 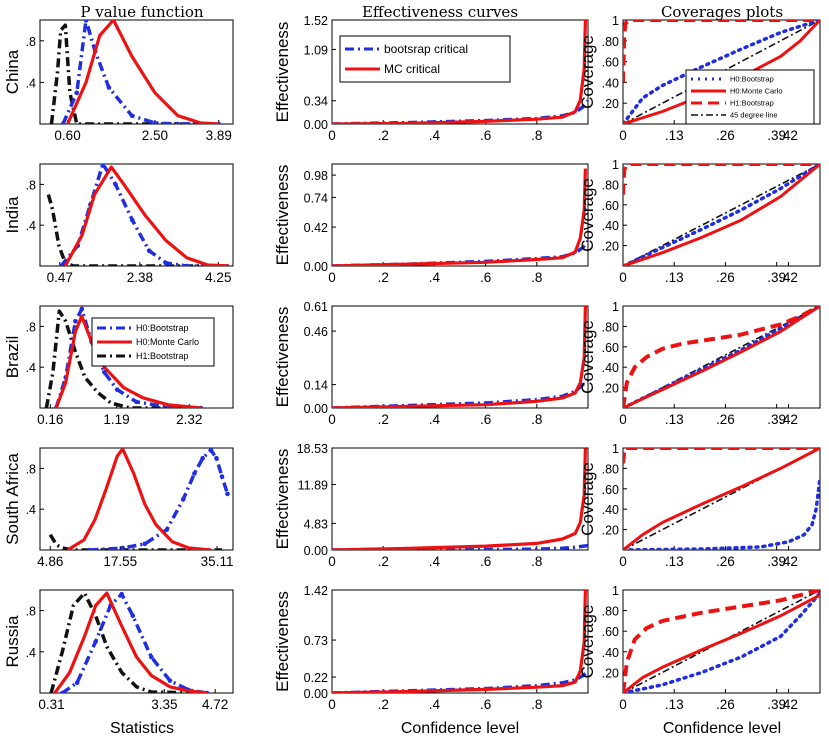 What do you see at coordinates (282, 72) in the screenshot?
I see `y-axis-label-effectiveness: Effectiveness` at bounding box center [282, 72].